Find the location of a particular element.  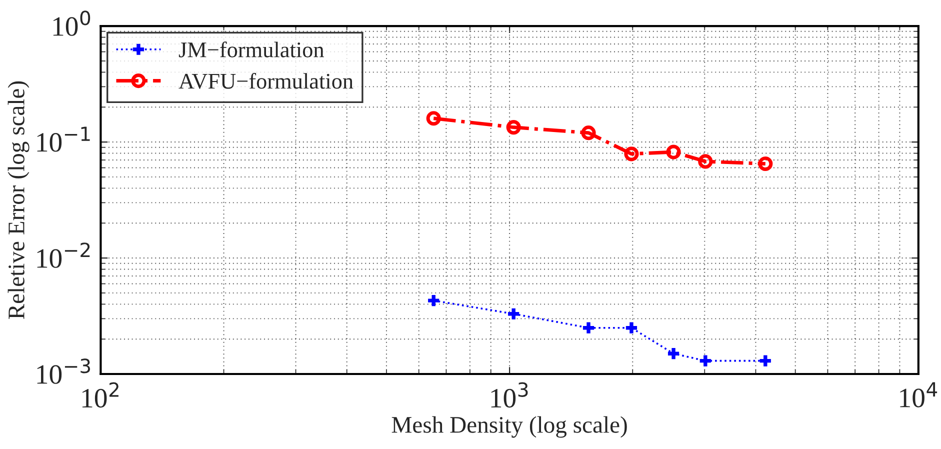

y-tick-label: 10$^{0}$ is located at coordinates (71, 23).